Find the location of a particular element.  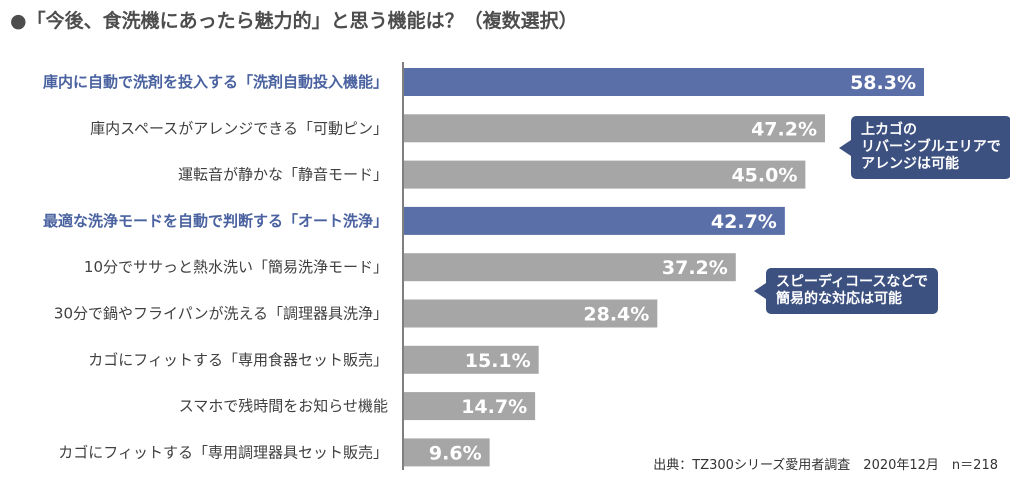

value-label: 45.0% is located at coordinates (764, 176).